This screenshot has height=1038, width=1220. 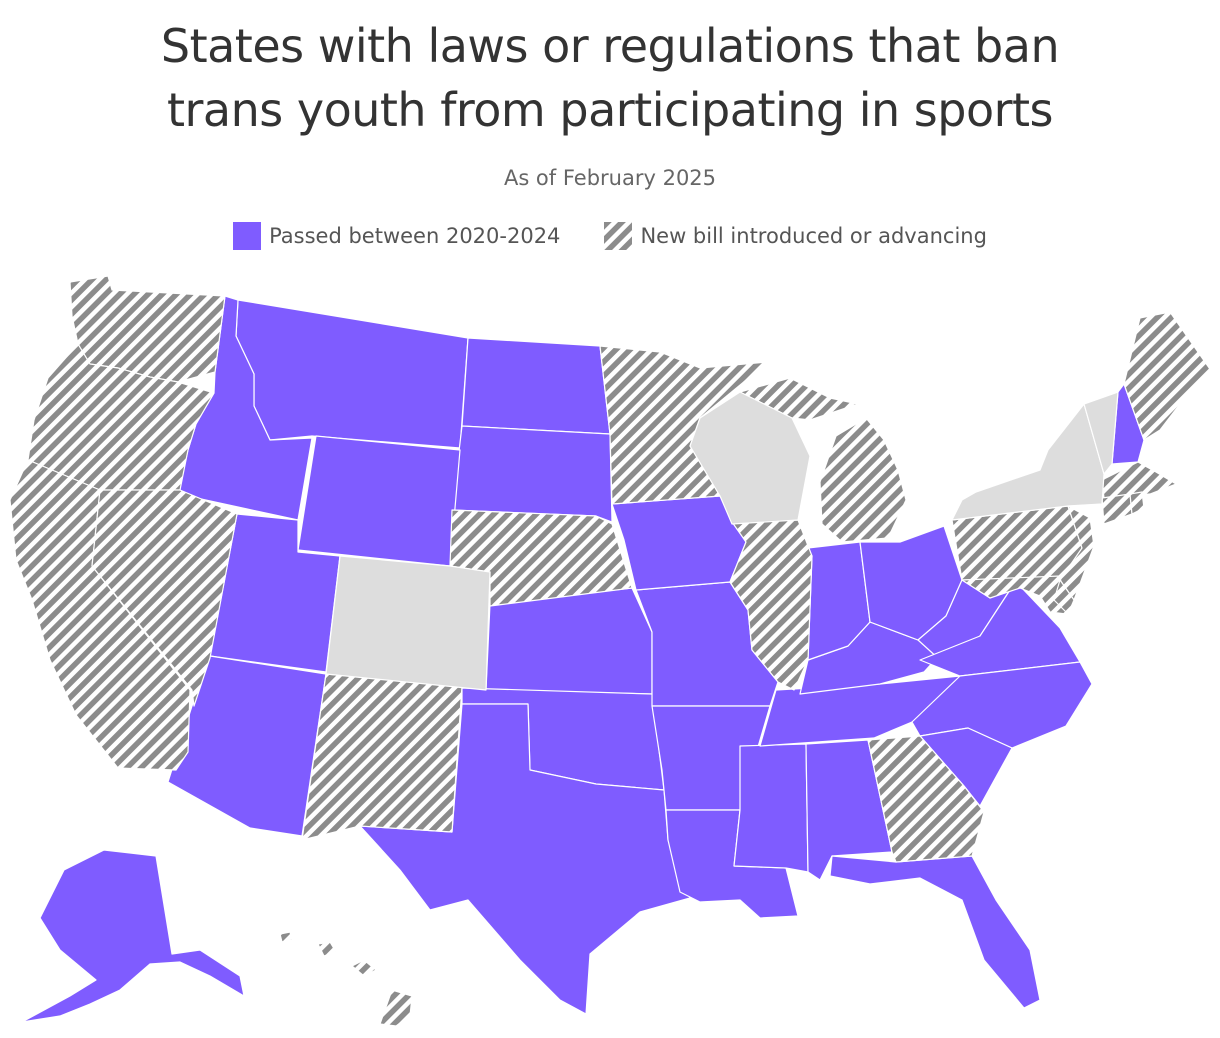 What do you see at coordinates (525, 859) in the screenshot?
I see `state-tx` at bounding box center [525, 859].